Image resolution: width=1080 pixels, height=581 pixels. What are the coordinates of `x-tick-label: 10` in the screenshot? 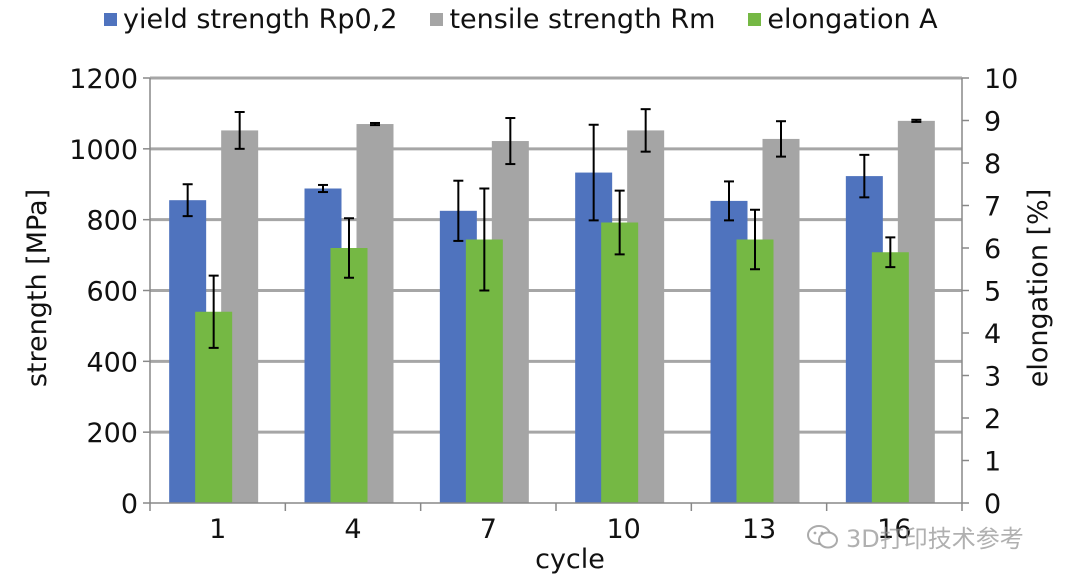 It's located at (623, 529).